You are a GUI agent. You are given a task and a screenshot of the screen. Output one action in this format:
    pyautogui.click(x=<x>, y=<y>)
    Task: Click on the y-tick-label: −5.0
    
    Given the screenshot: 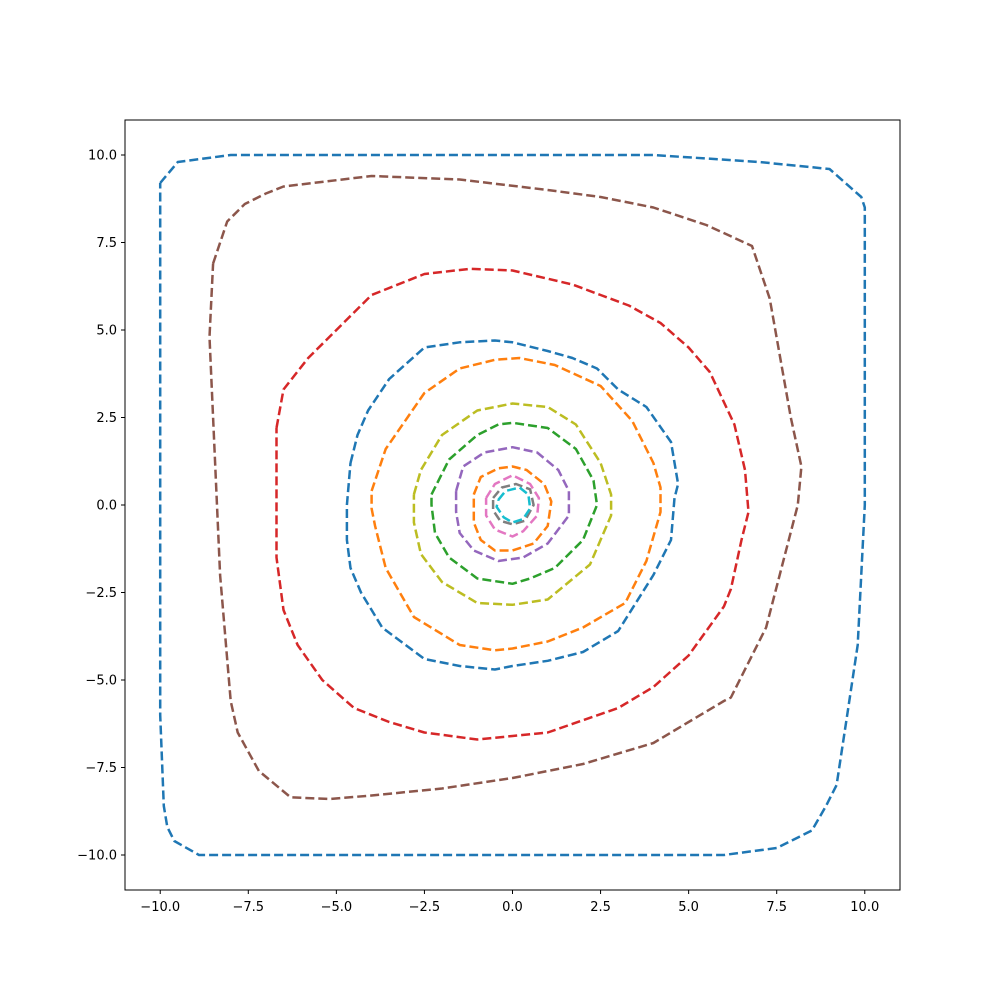 What is the action you would take?
    pyautogui.click(x=101, y=681)
    